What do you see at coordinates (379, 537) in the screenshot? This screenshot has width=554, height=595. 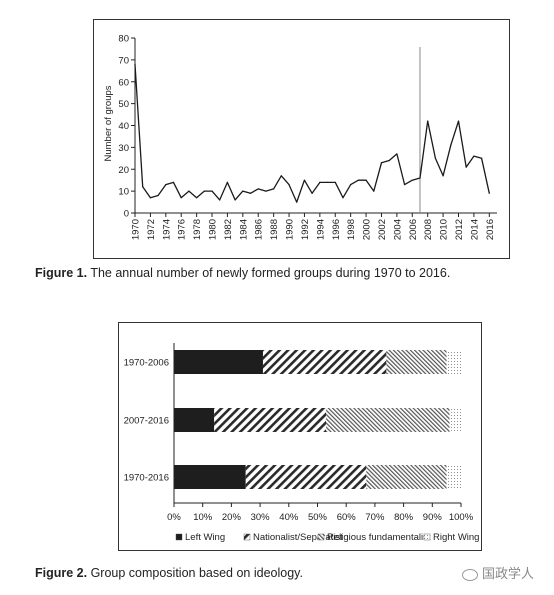 I see `legend-label: Religious fundamentalist` at bounding box center [379, 537].